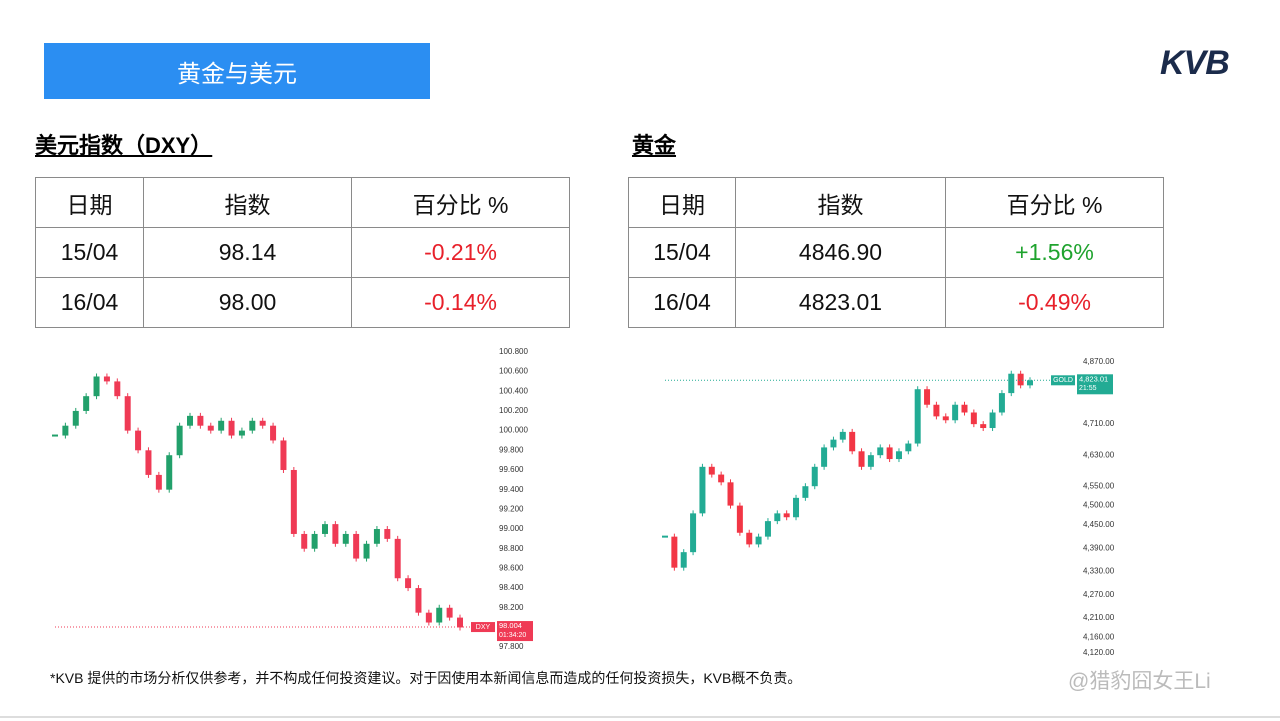  What do you see at coordinates (1099, 547) in the screenshot?
I see `y-tick-label: 4,390.00` at bounding box center [1099, 547].